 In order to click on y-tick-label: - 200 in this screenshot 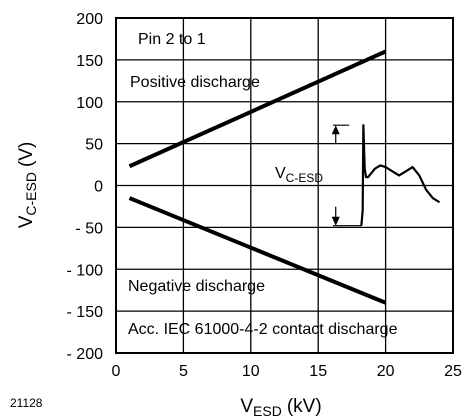, I will do `click(85, 354)`.